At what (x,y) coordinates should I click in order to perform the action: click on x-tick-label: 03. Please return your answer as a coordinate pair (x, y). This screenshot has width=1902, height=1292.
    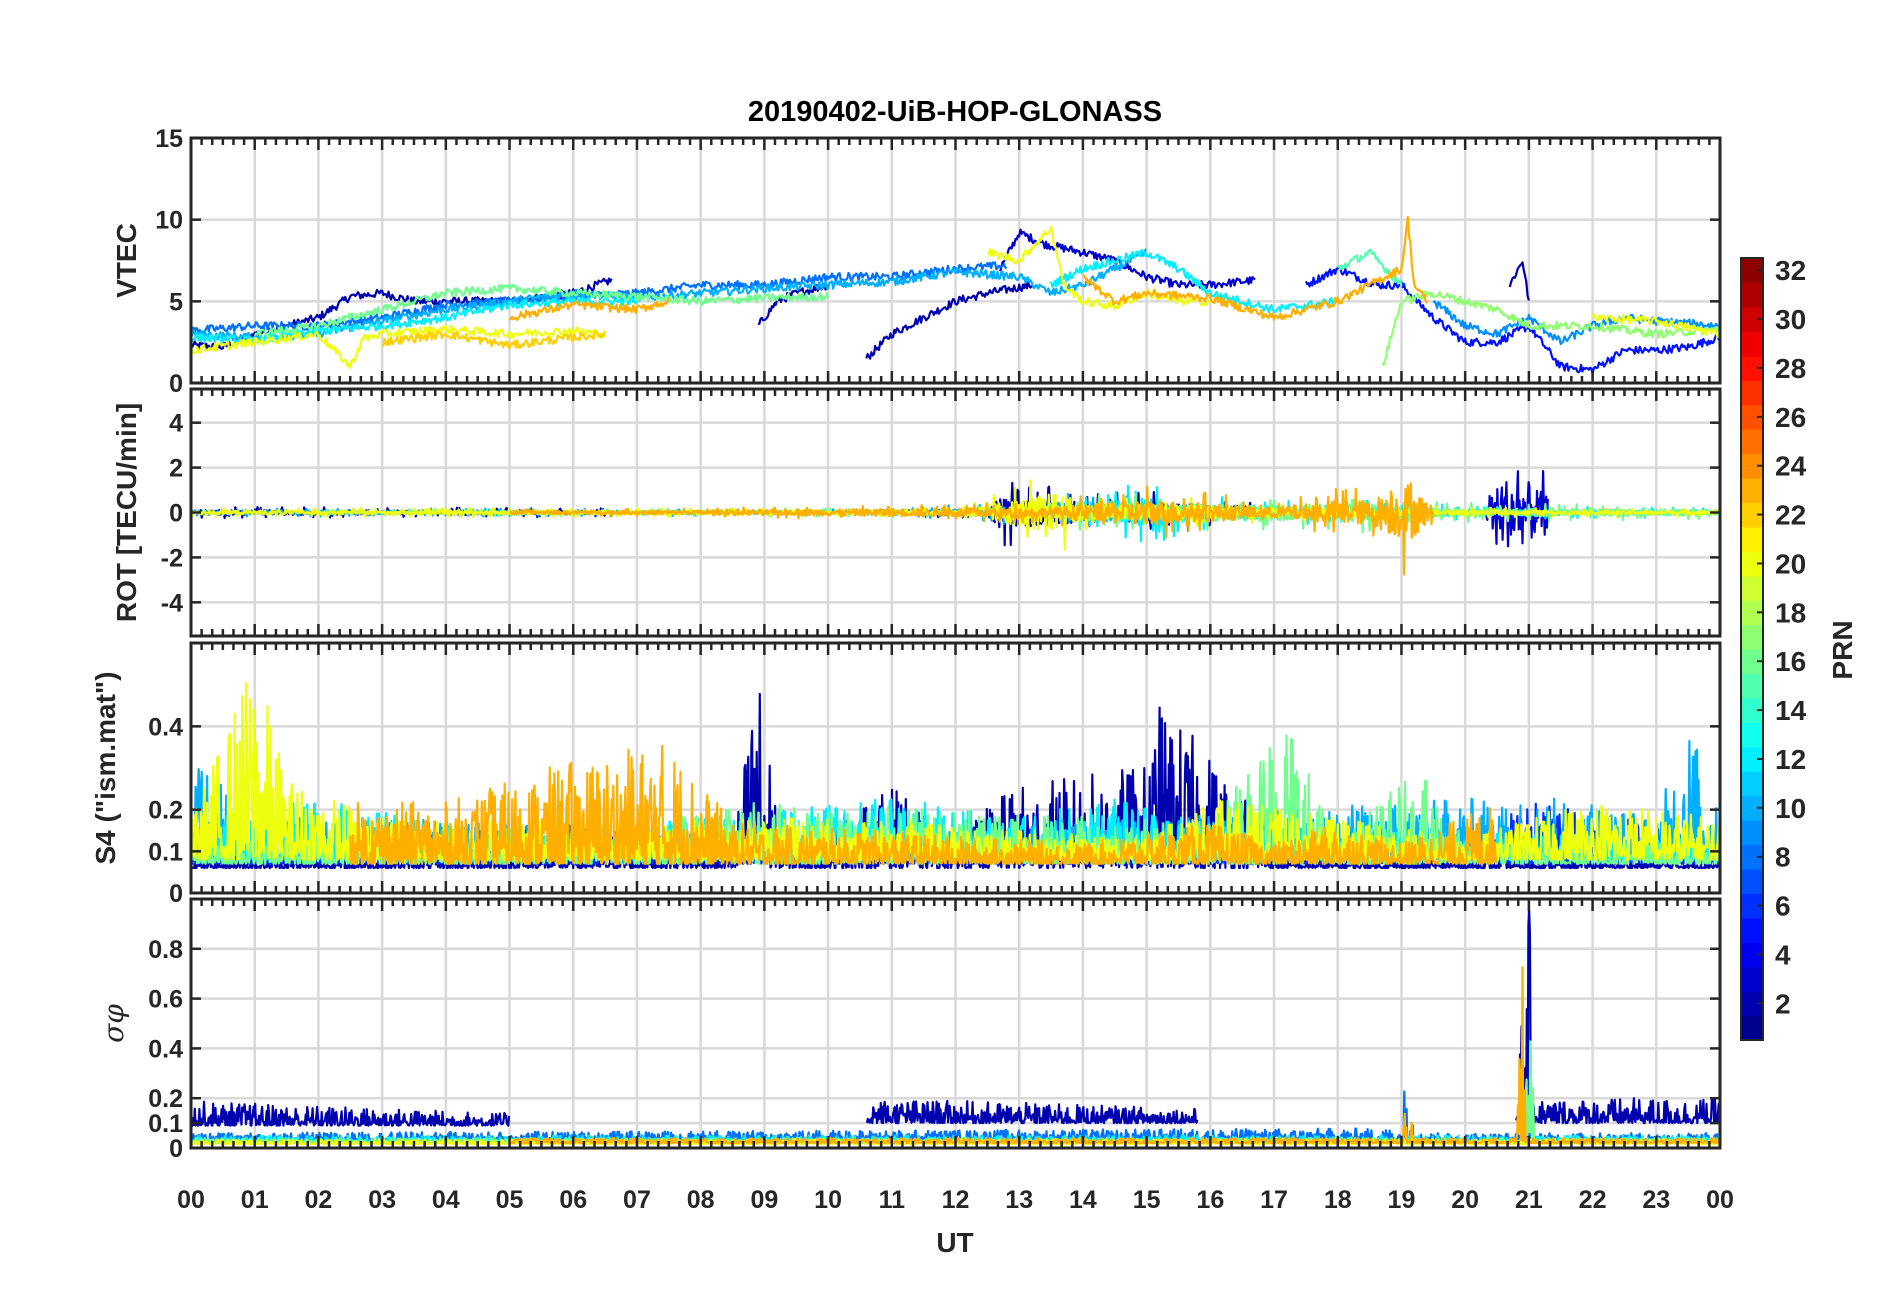
    Looking at the image, I should click on (382, 1200).